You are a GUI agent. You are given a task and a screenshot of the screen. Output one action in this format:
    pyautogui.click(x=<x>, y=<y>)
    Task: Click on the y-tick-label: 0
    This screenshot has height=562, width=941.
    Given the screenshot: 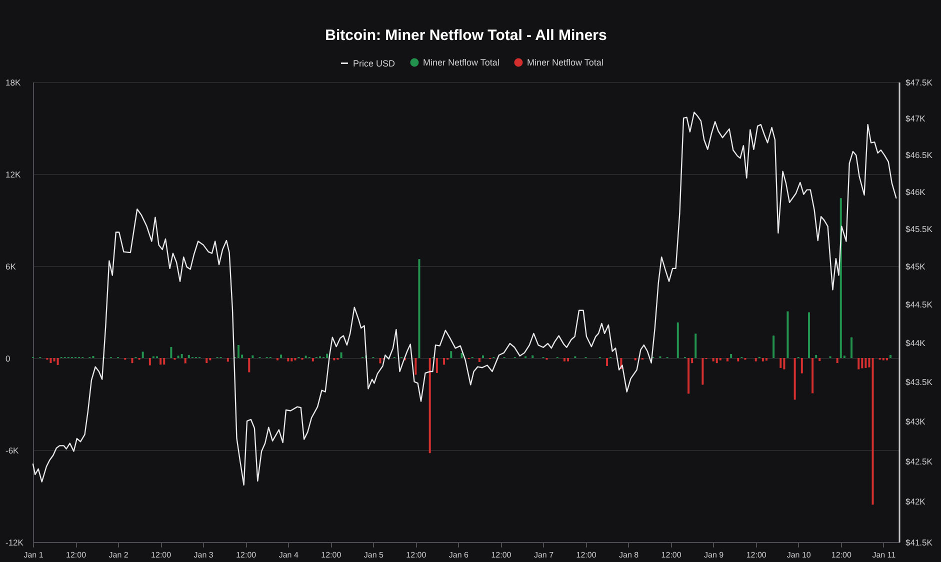 What is the action you would take?
    pyautogui.click(x=8, y=359)
    